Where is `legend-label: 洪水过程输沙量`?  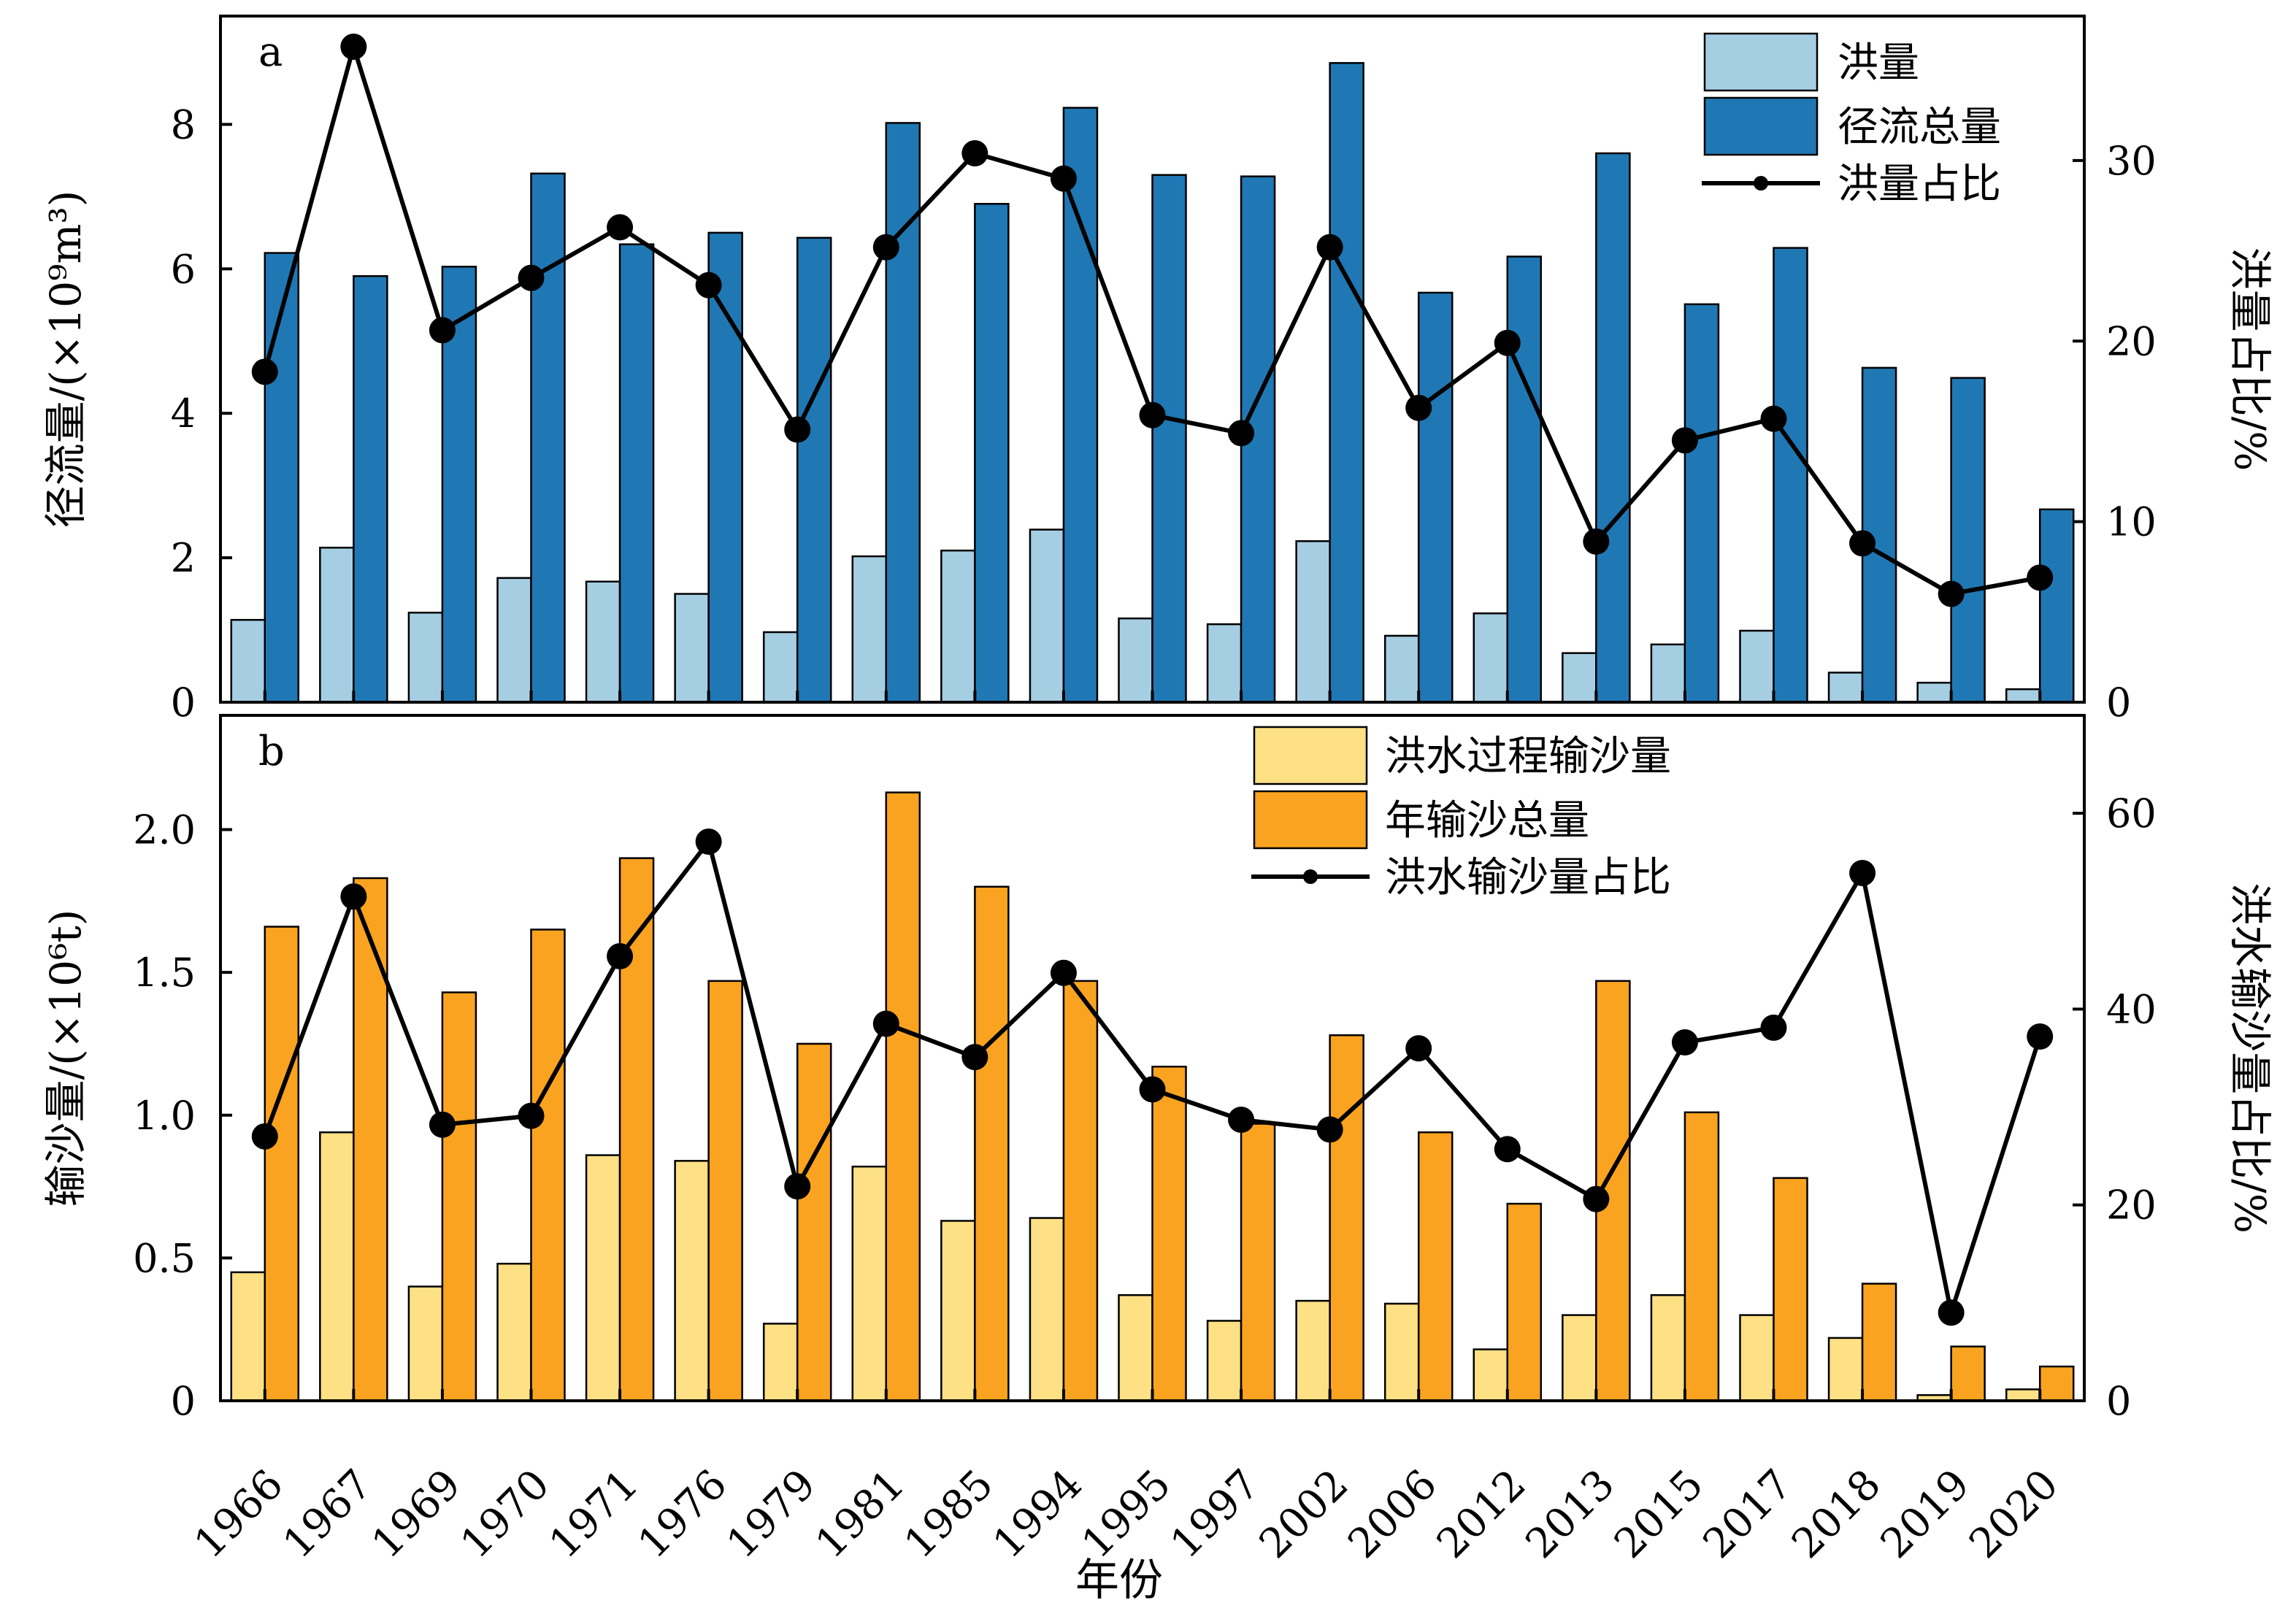 legend-label: 洪水过程输沙量 is located at coordinates (1528, 757).